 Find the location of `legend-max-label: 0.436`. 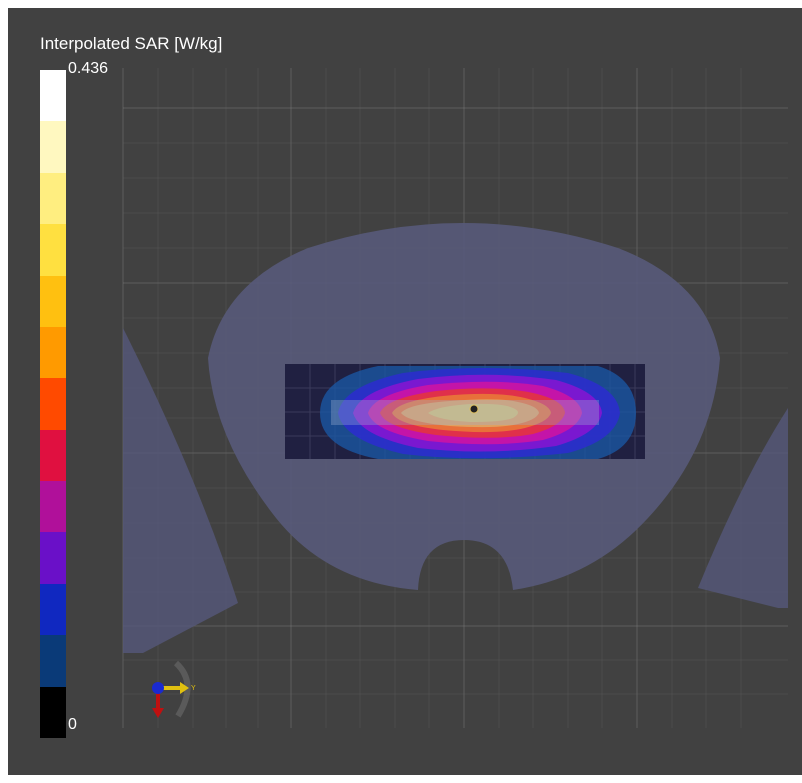

legend-max-label: 0.436 is located at coordinates (88, 68).